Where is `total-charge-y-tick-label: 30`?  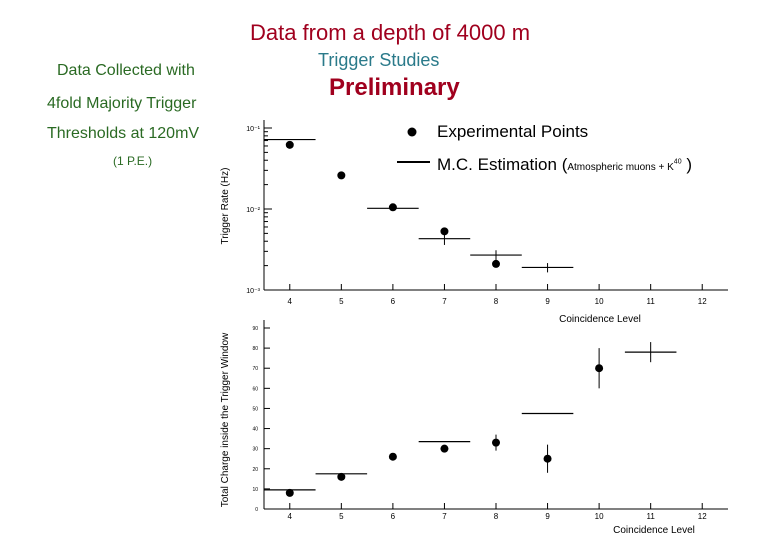
total-charge-y-tick-label: 30 is located at coordinates (255, 450).